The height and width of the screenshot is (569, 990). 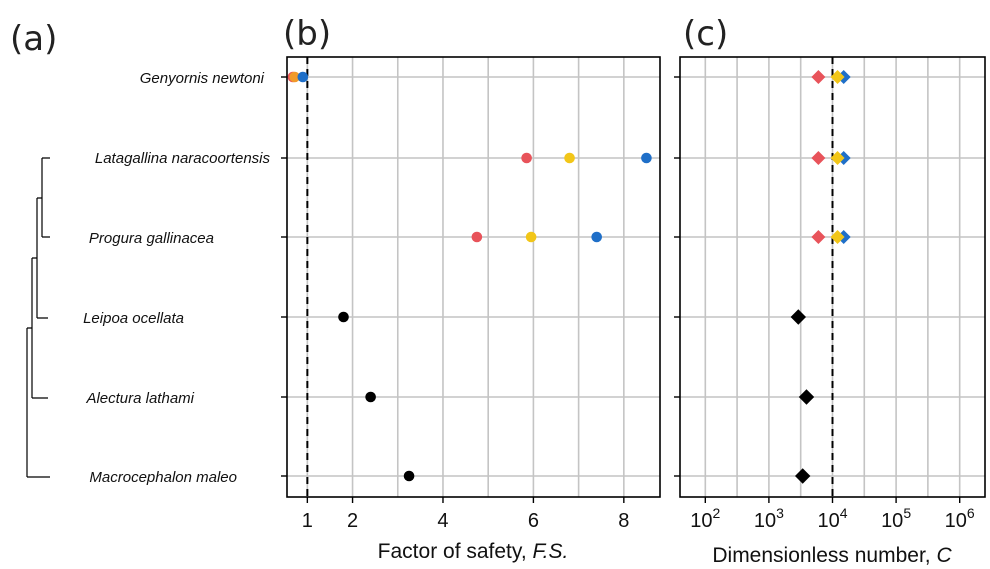 What do you see at coordinates (39, 328) in the screenshot?
I see `tree-branch-alectura` at bounding box center [39, 328].